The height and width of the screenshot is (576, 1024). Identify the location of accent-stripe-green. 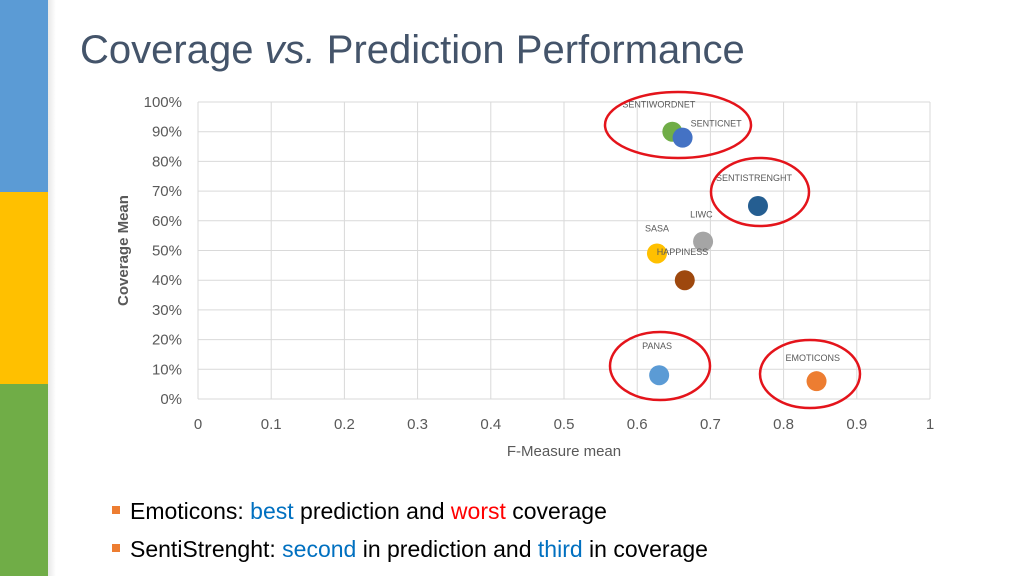
(24, 480).